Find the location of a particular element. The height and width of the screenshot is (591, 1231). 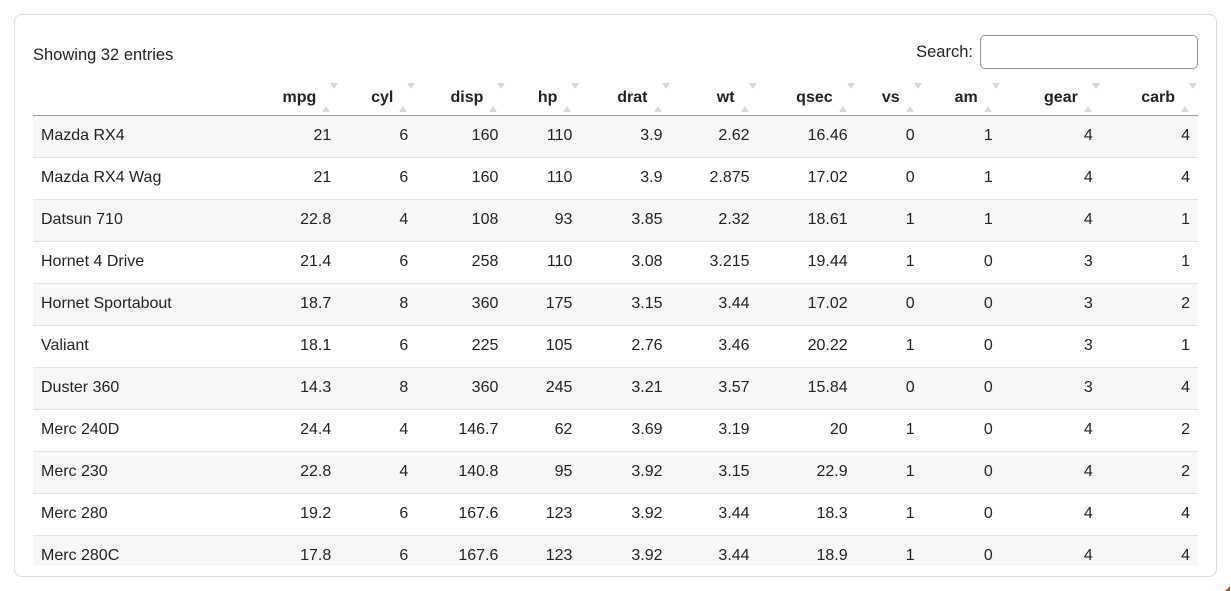

row-name-cell: Merc 240D is located at coordinates (144, 429).